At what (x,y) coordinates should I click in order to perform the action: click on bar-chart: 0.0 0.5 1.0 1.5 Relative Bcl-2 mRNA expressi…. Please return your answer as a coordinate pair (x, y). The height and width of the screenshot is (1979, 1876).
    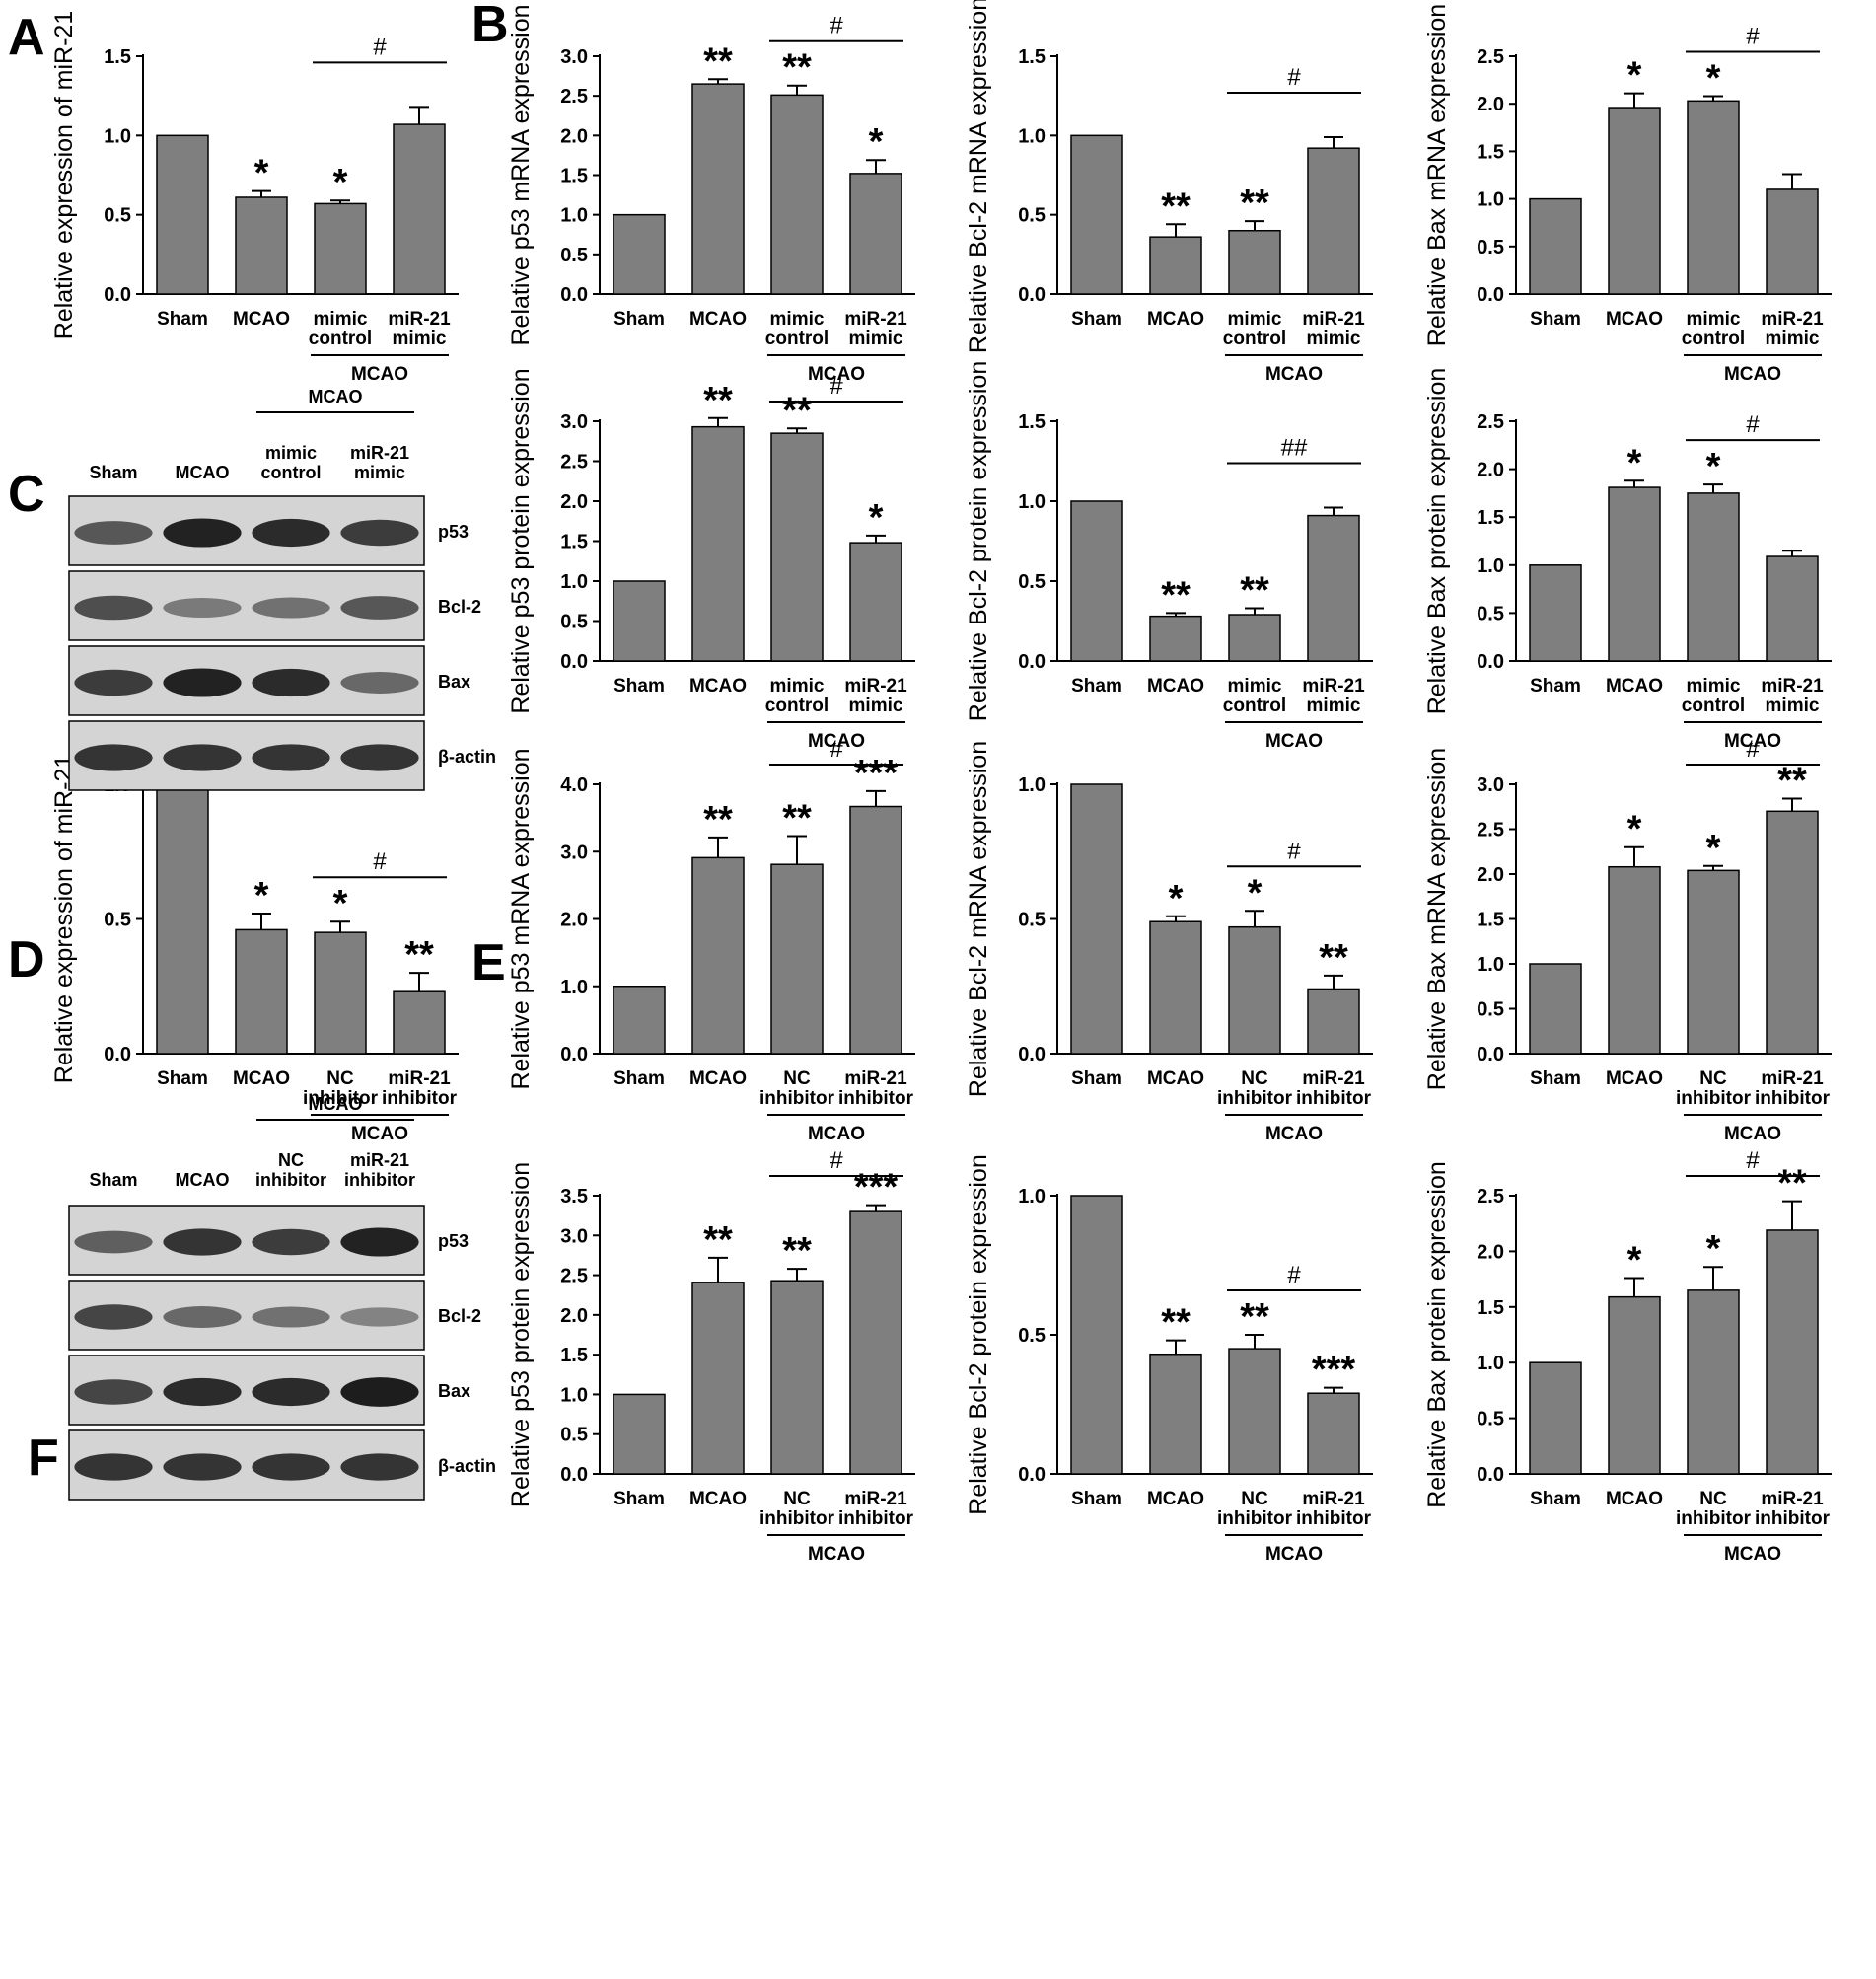
    Looking at the image, I should click on (1169, 192).